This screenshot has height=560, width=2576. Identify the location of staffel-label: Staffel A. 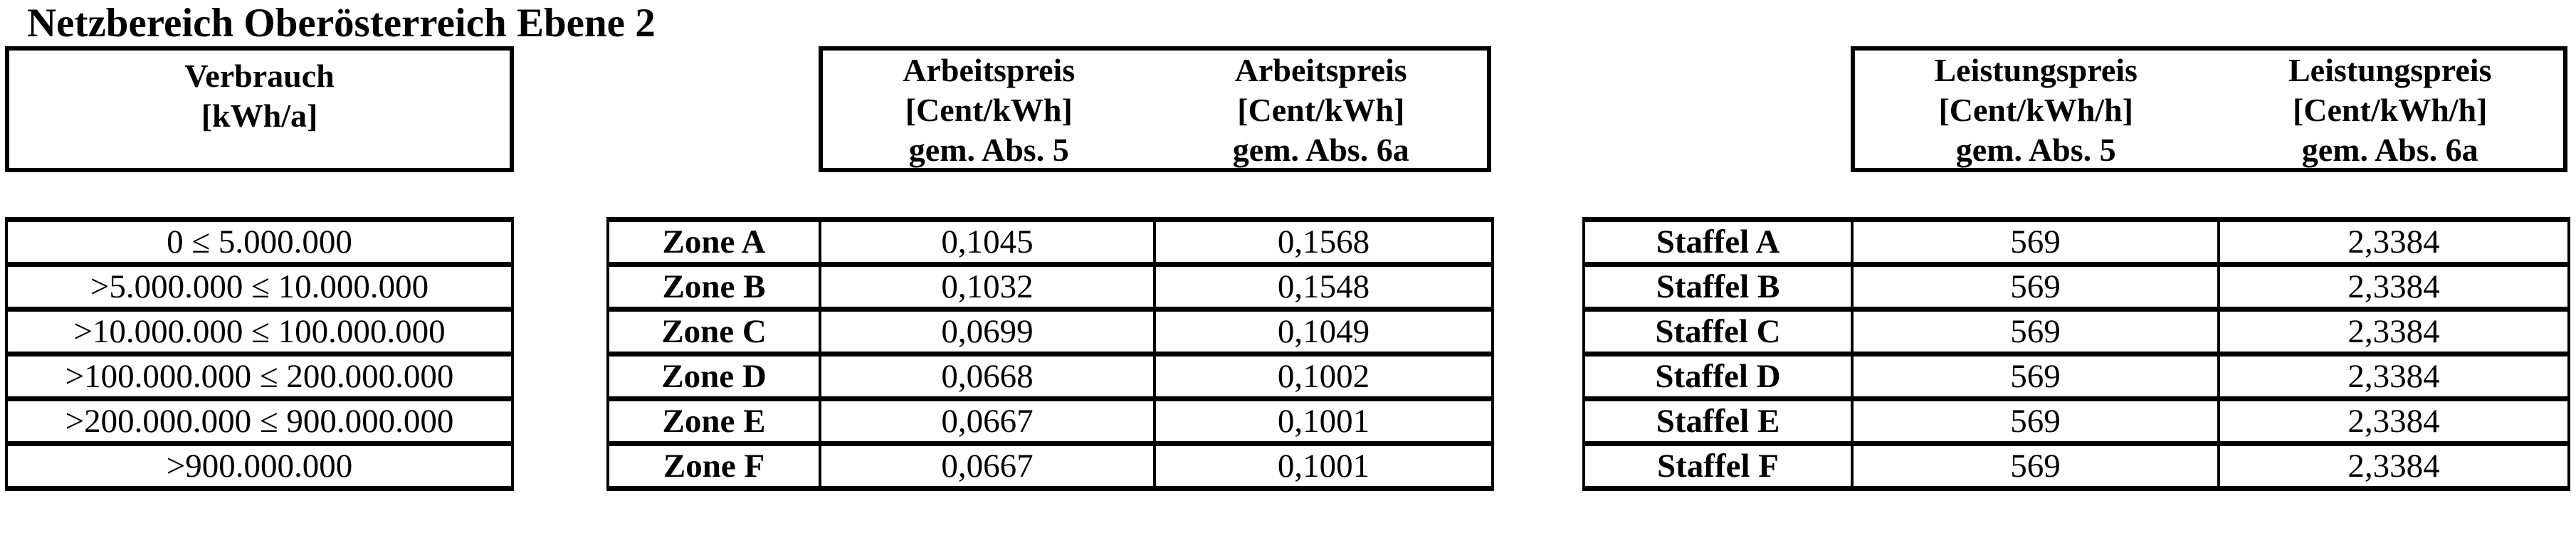
(1718, 242).